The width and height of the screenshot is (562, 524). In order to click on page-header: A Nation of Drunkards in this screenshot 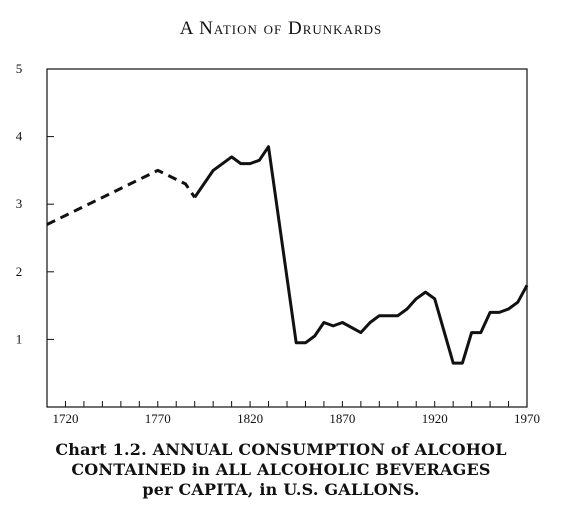, I will do `click(281, 28)`.